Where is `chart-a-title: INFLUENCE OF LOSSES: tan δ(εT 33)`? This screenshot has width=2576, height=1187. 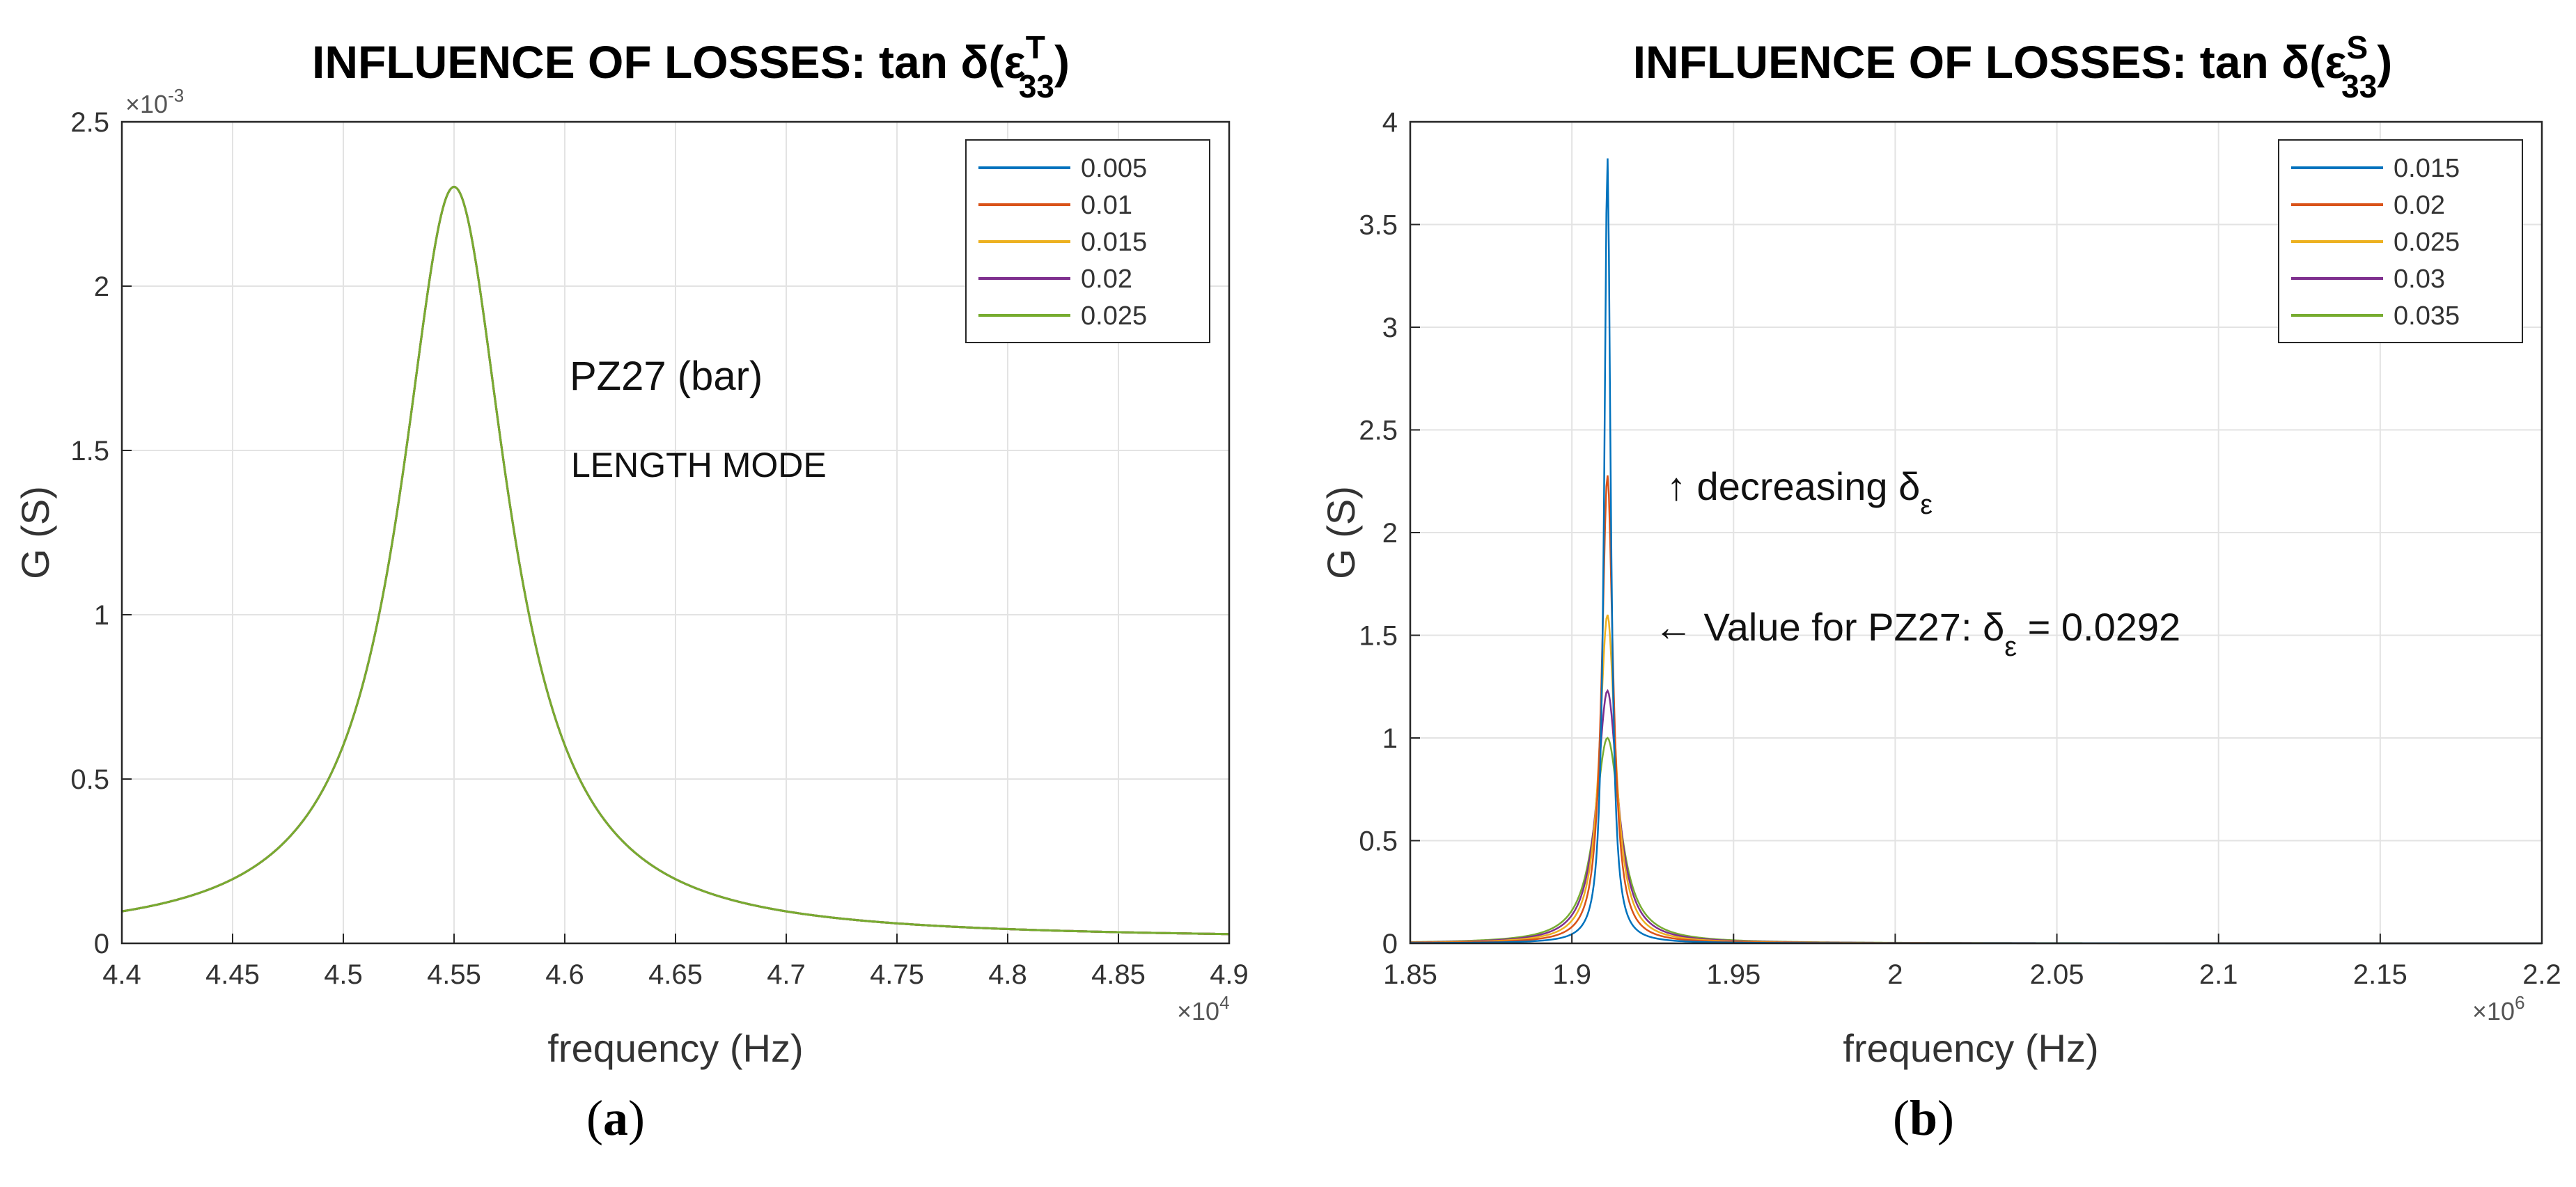
chart-a-title: INFLUENCE OF LOSSES: tan δ(εT 33) is located at coordinates (691, 66).